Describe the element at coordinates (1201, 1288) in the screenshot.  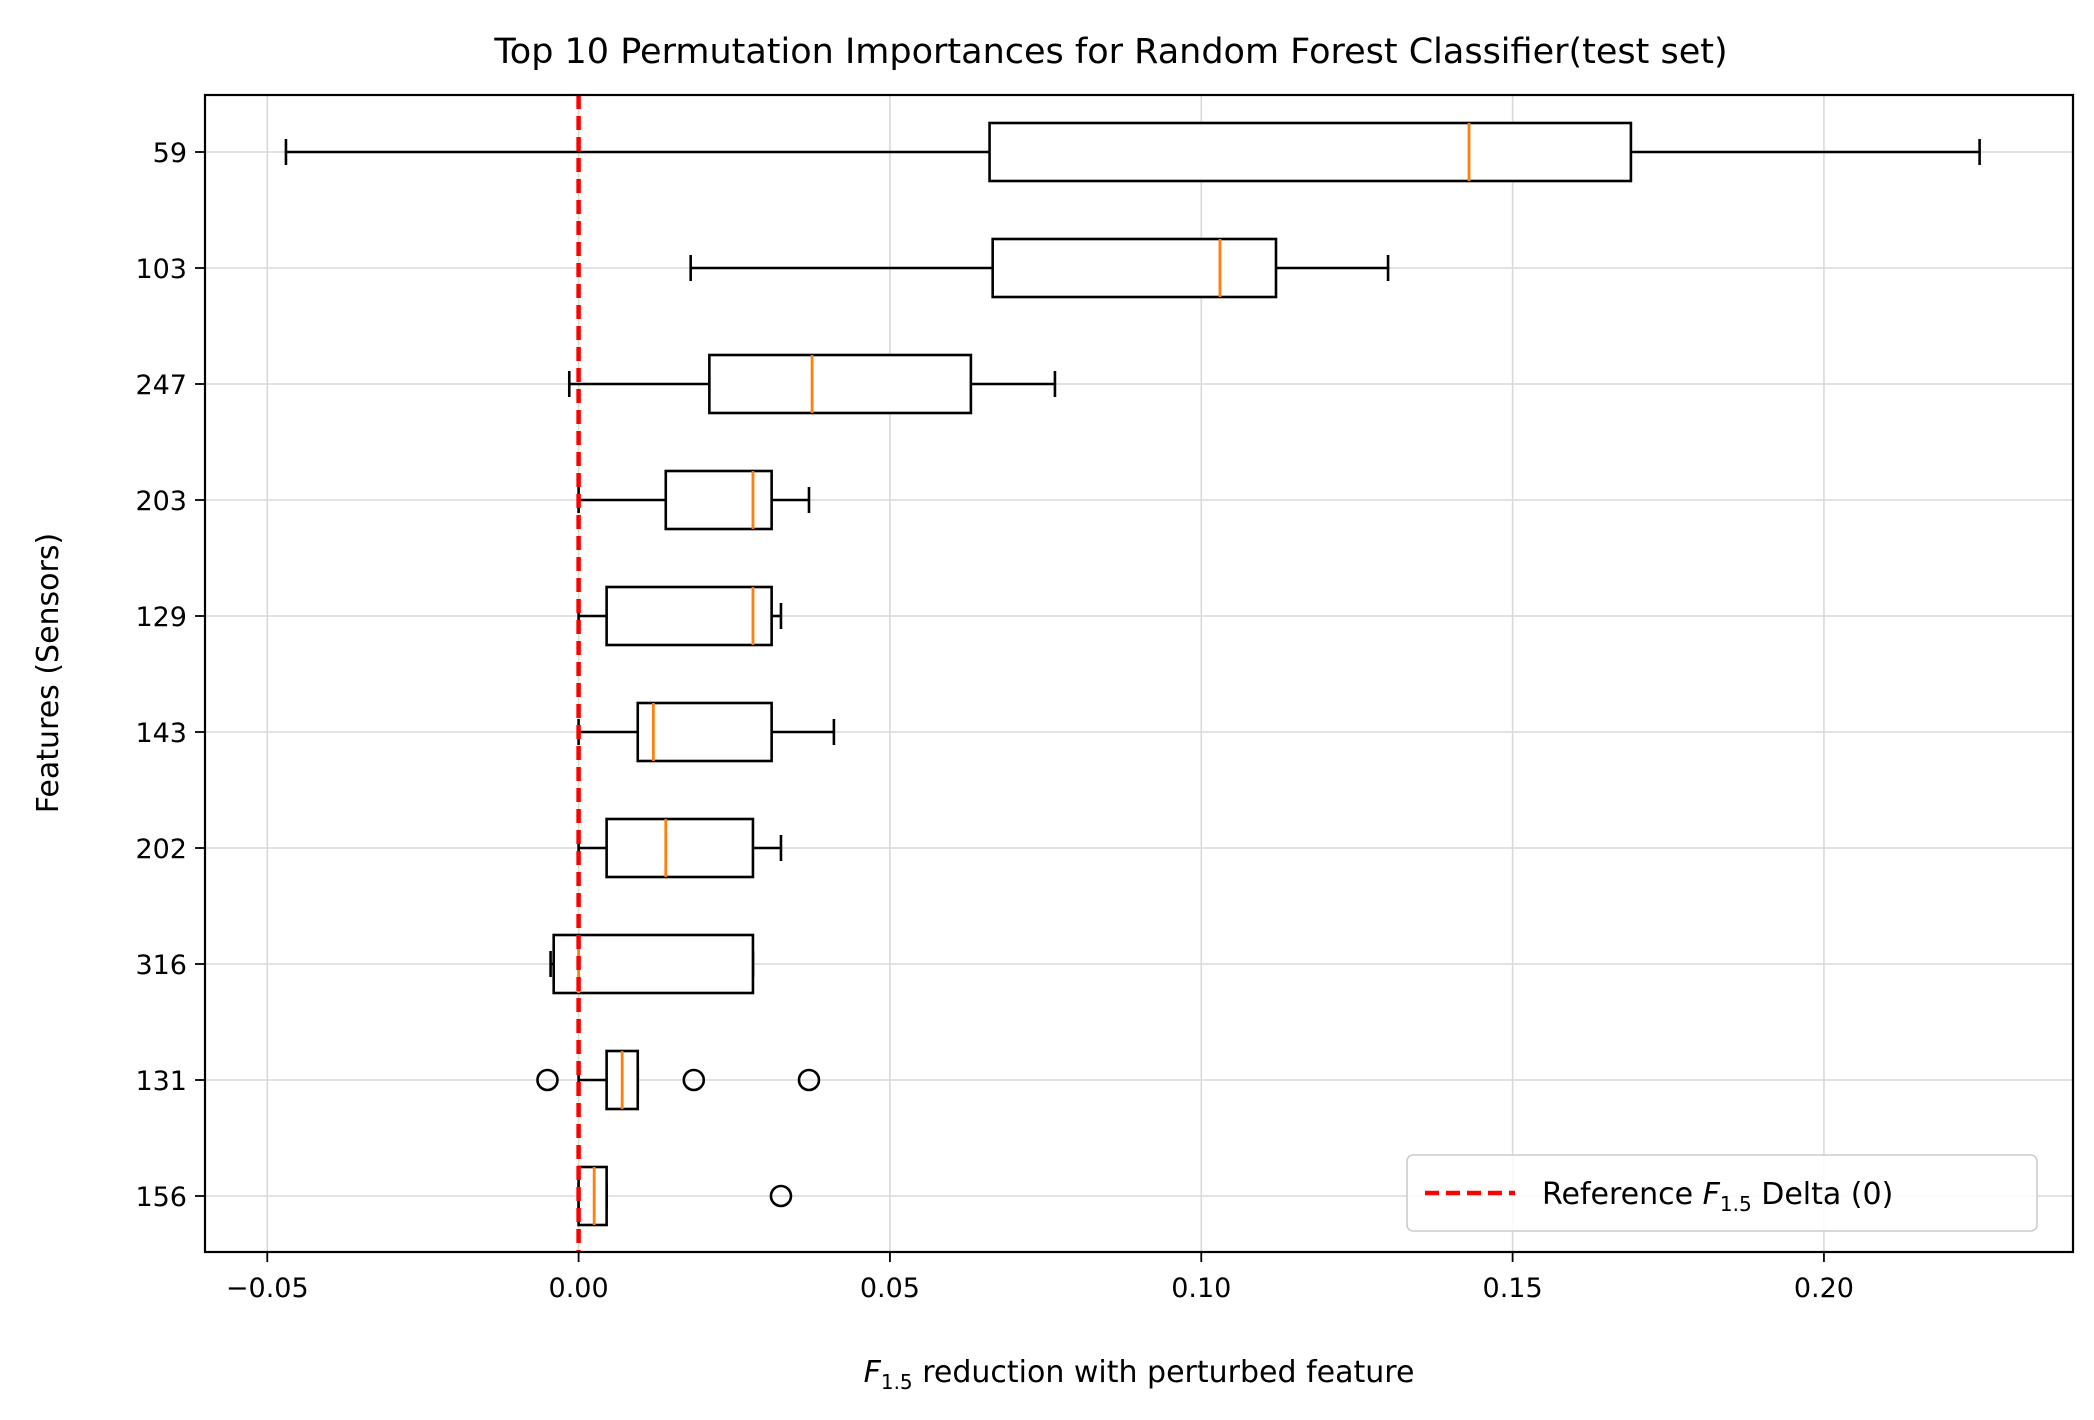
I see `x-tick-label: 0.10` at that location.